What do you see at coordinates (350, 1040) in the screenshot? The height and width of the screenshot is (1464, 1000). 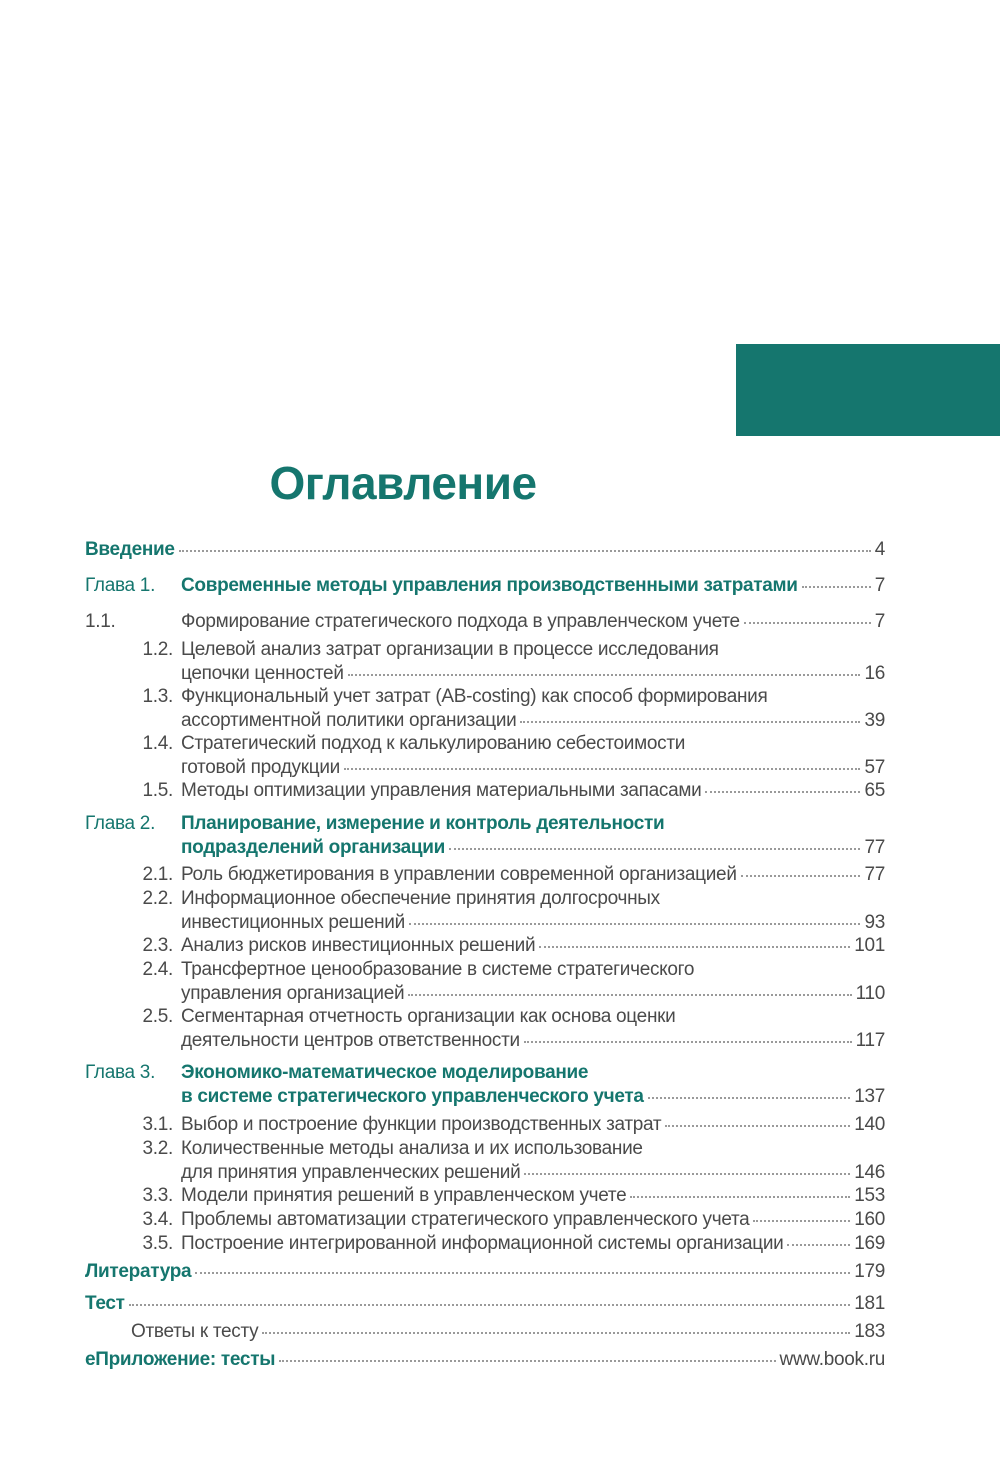 I see `toc-entry-title: деятельности центров ответственности` at bounding box center [350, 1040].